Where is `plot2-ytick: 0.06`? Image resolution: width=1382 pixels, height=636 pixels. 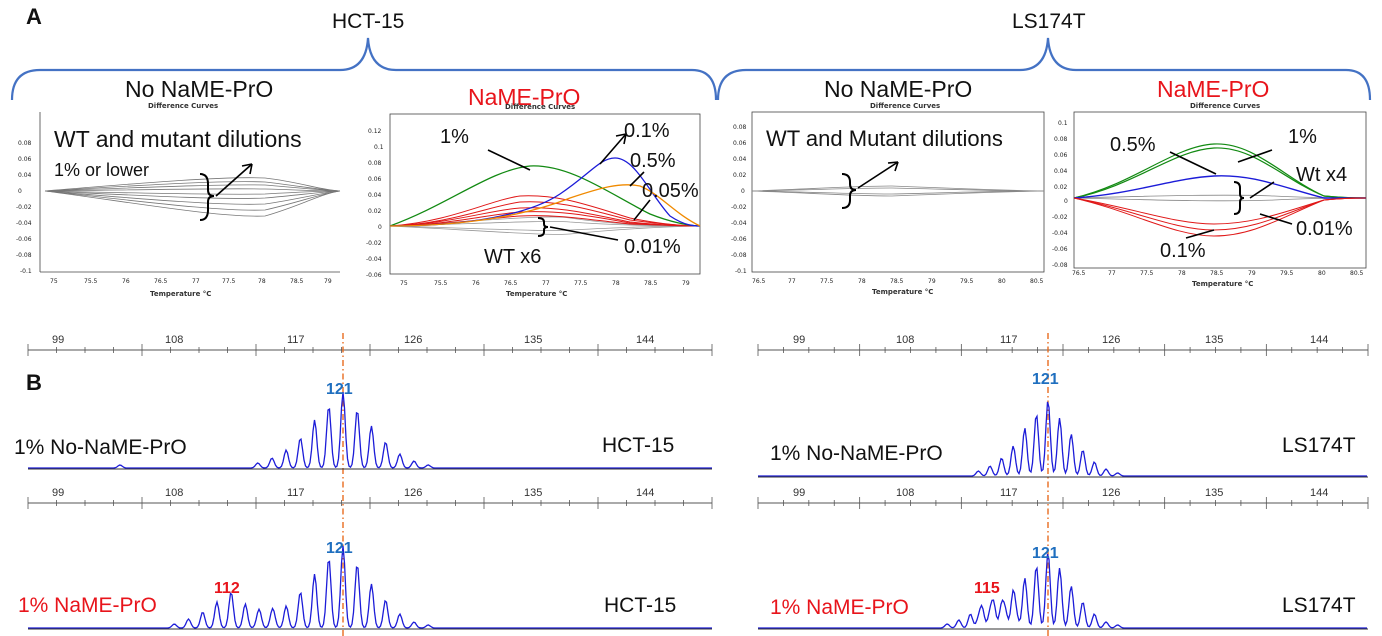
plot2-ytick: 0.06 is located at coordinates (375, 179).